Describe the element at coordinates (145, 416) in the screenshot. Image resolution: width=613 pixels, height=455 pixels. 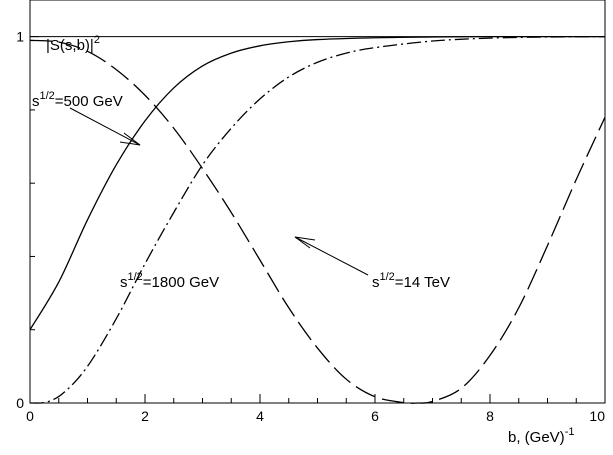
I see `x-tick-label: 2` at that location.